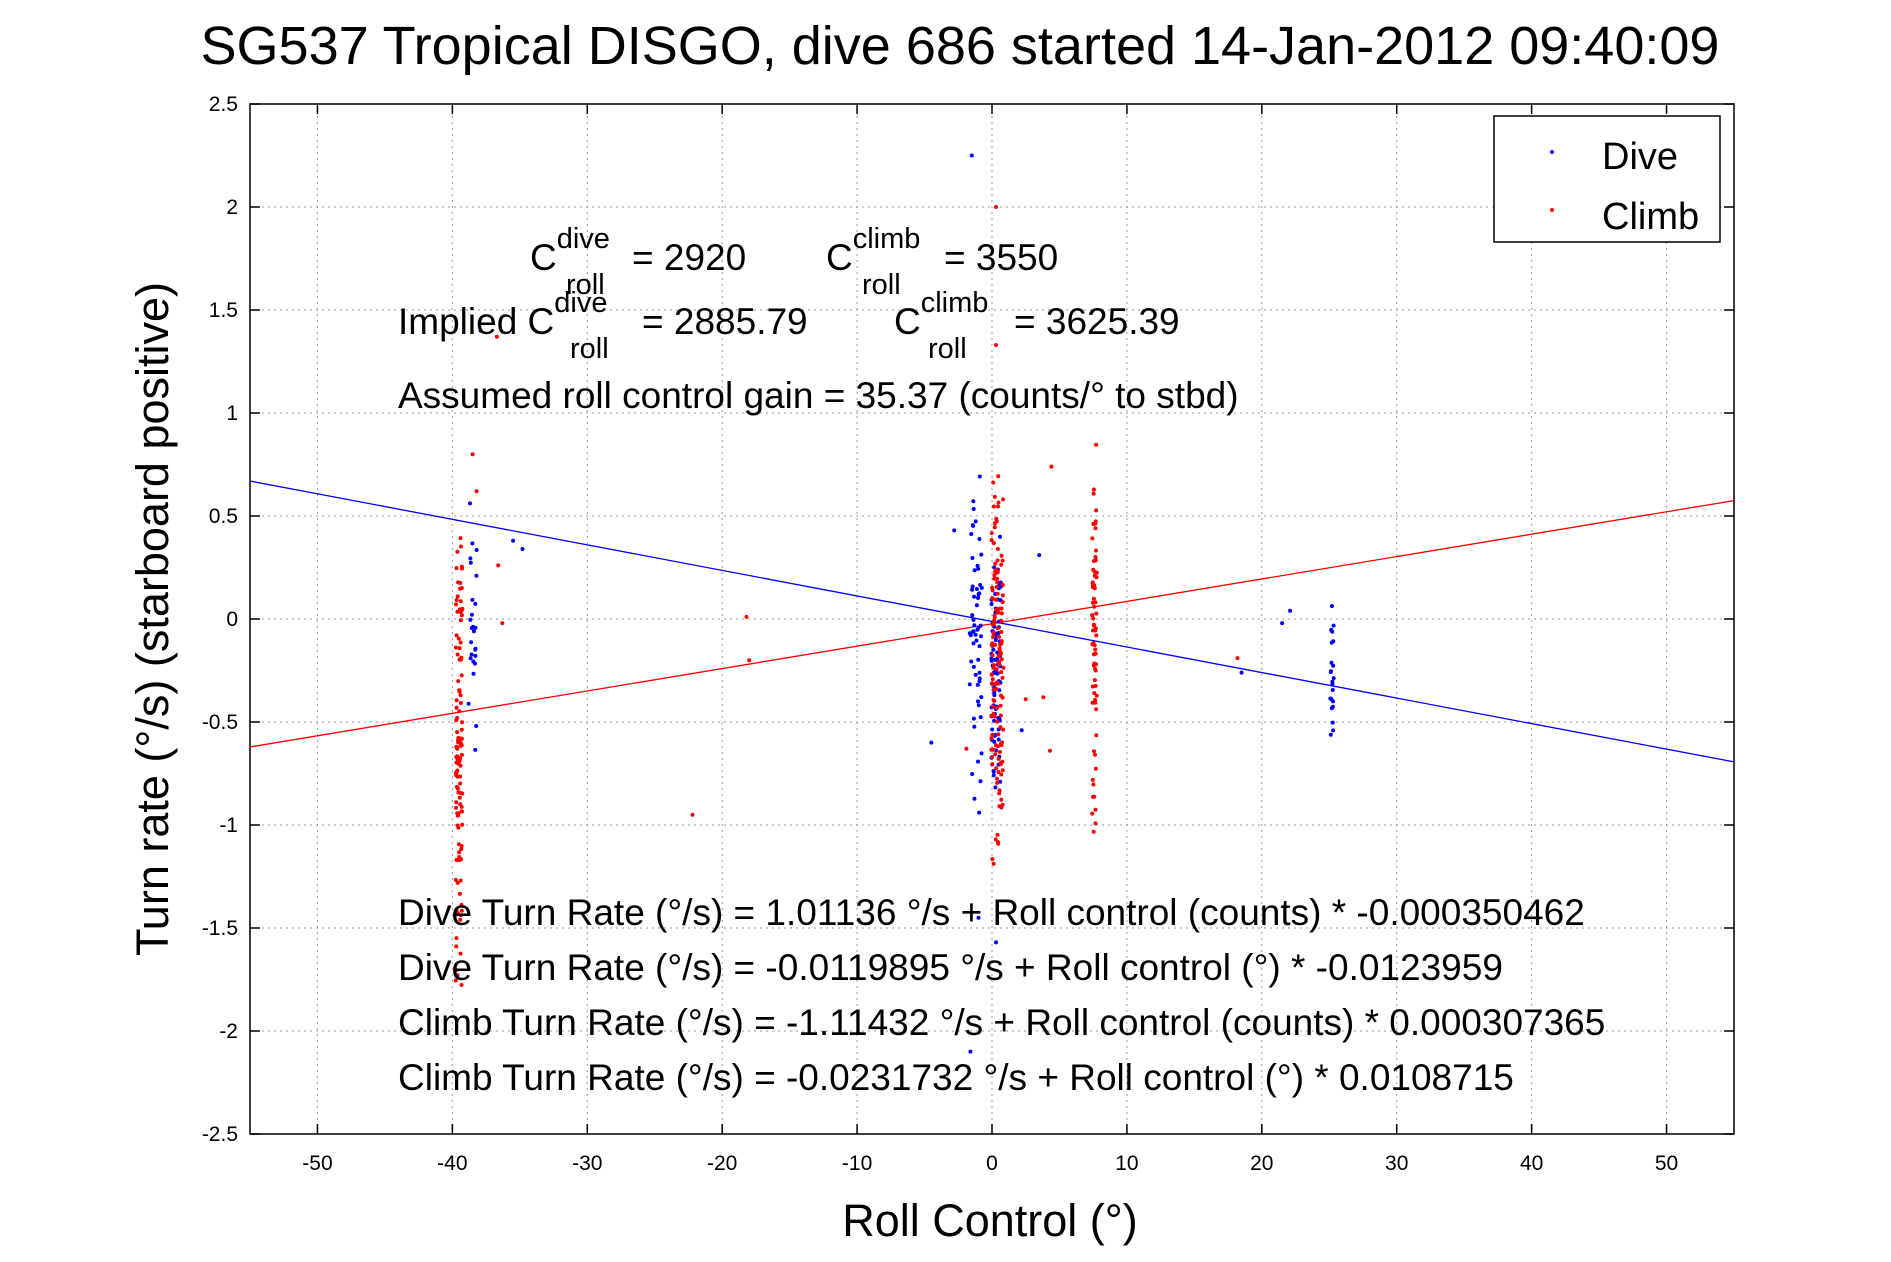 The width and height of the screenshot is (1891, 1262). I want to click on y-tick-label: 0.5, so click(223, 516).